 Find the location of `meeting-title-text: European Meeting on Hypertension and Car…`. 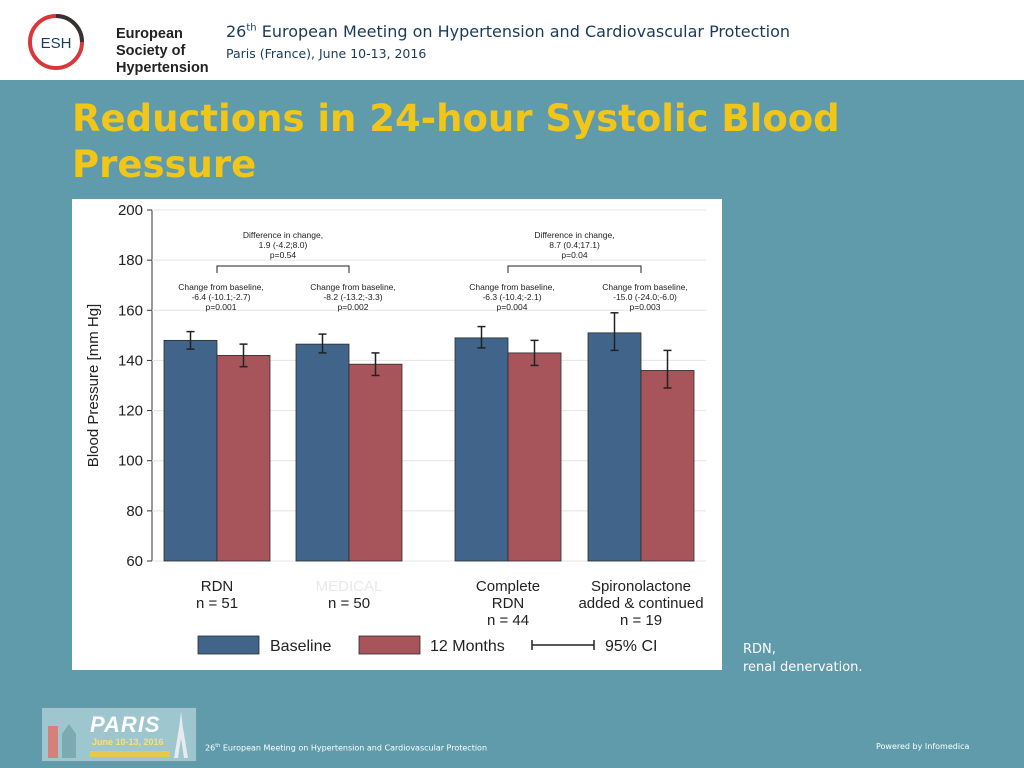

meeting-title-text: European Meeting on Hypertension and Car… is located at coordinates (523, 31).